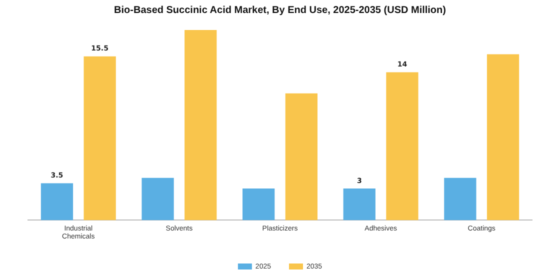 The width and height of the screenshot is (560, 280). What do you see at coordinates (280, 10) in the screenshot?
I see `chart-title: Bio-Based Succinic Acid Market, By End Use, 2025-2035 (USD Million)` at bounding box center [280, 10].